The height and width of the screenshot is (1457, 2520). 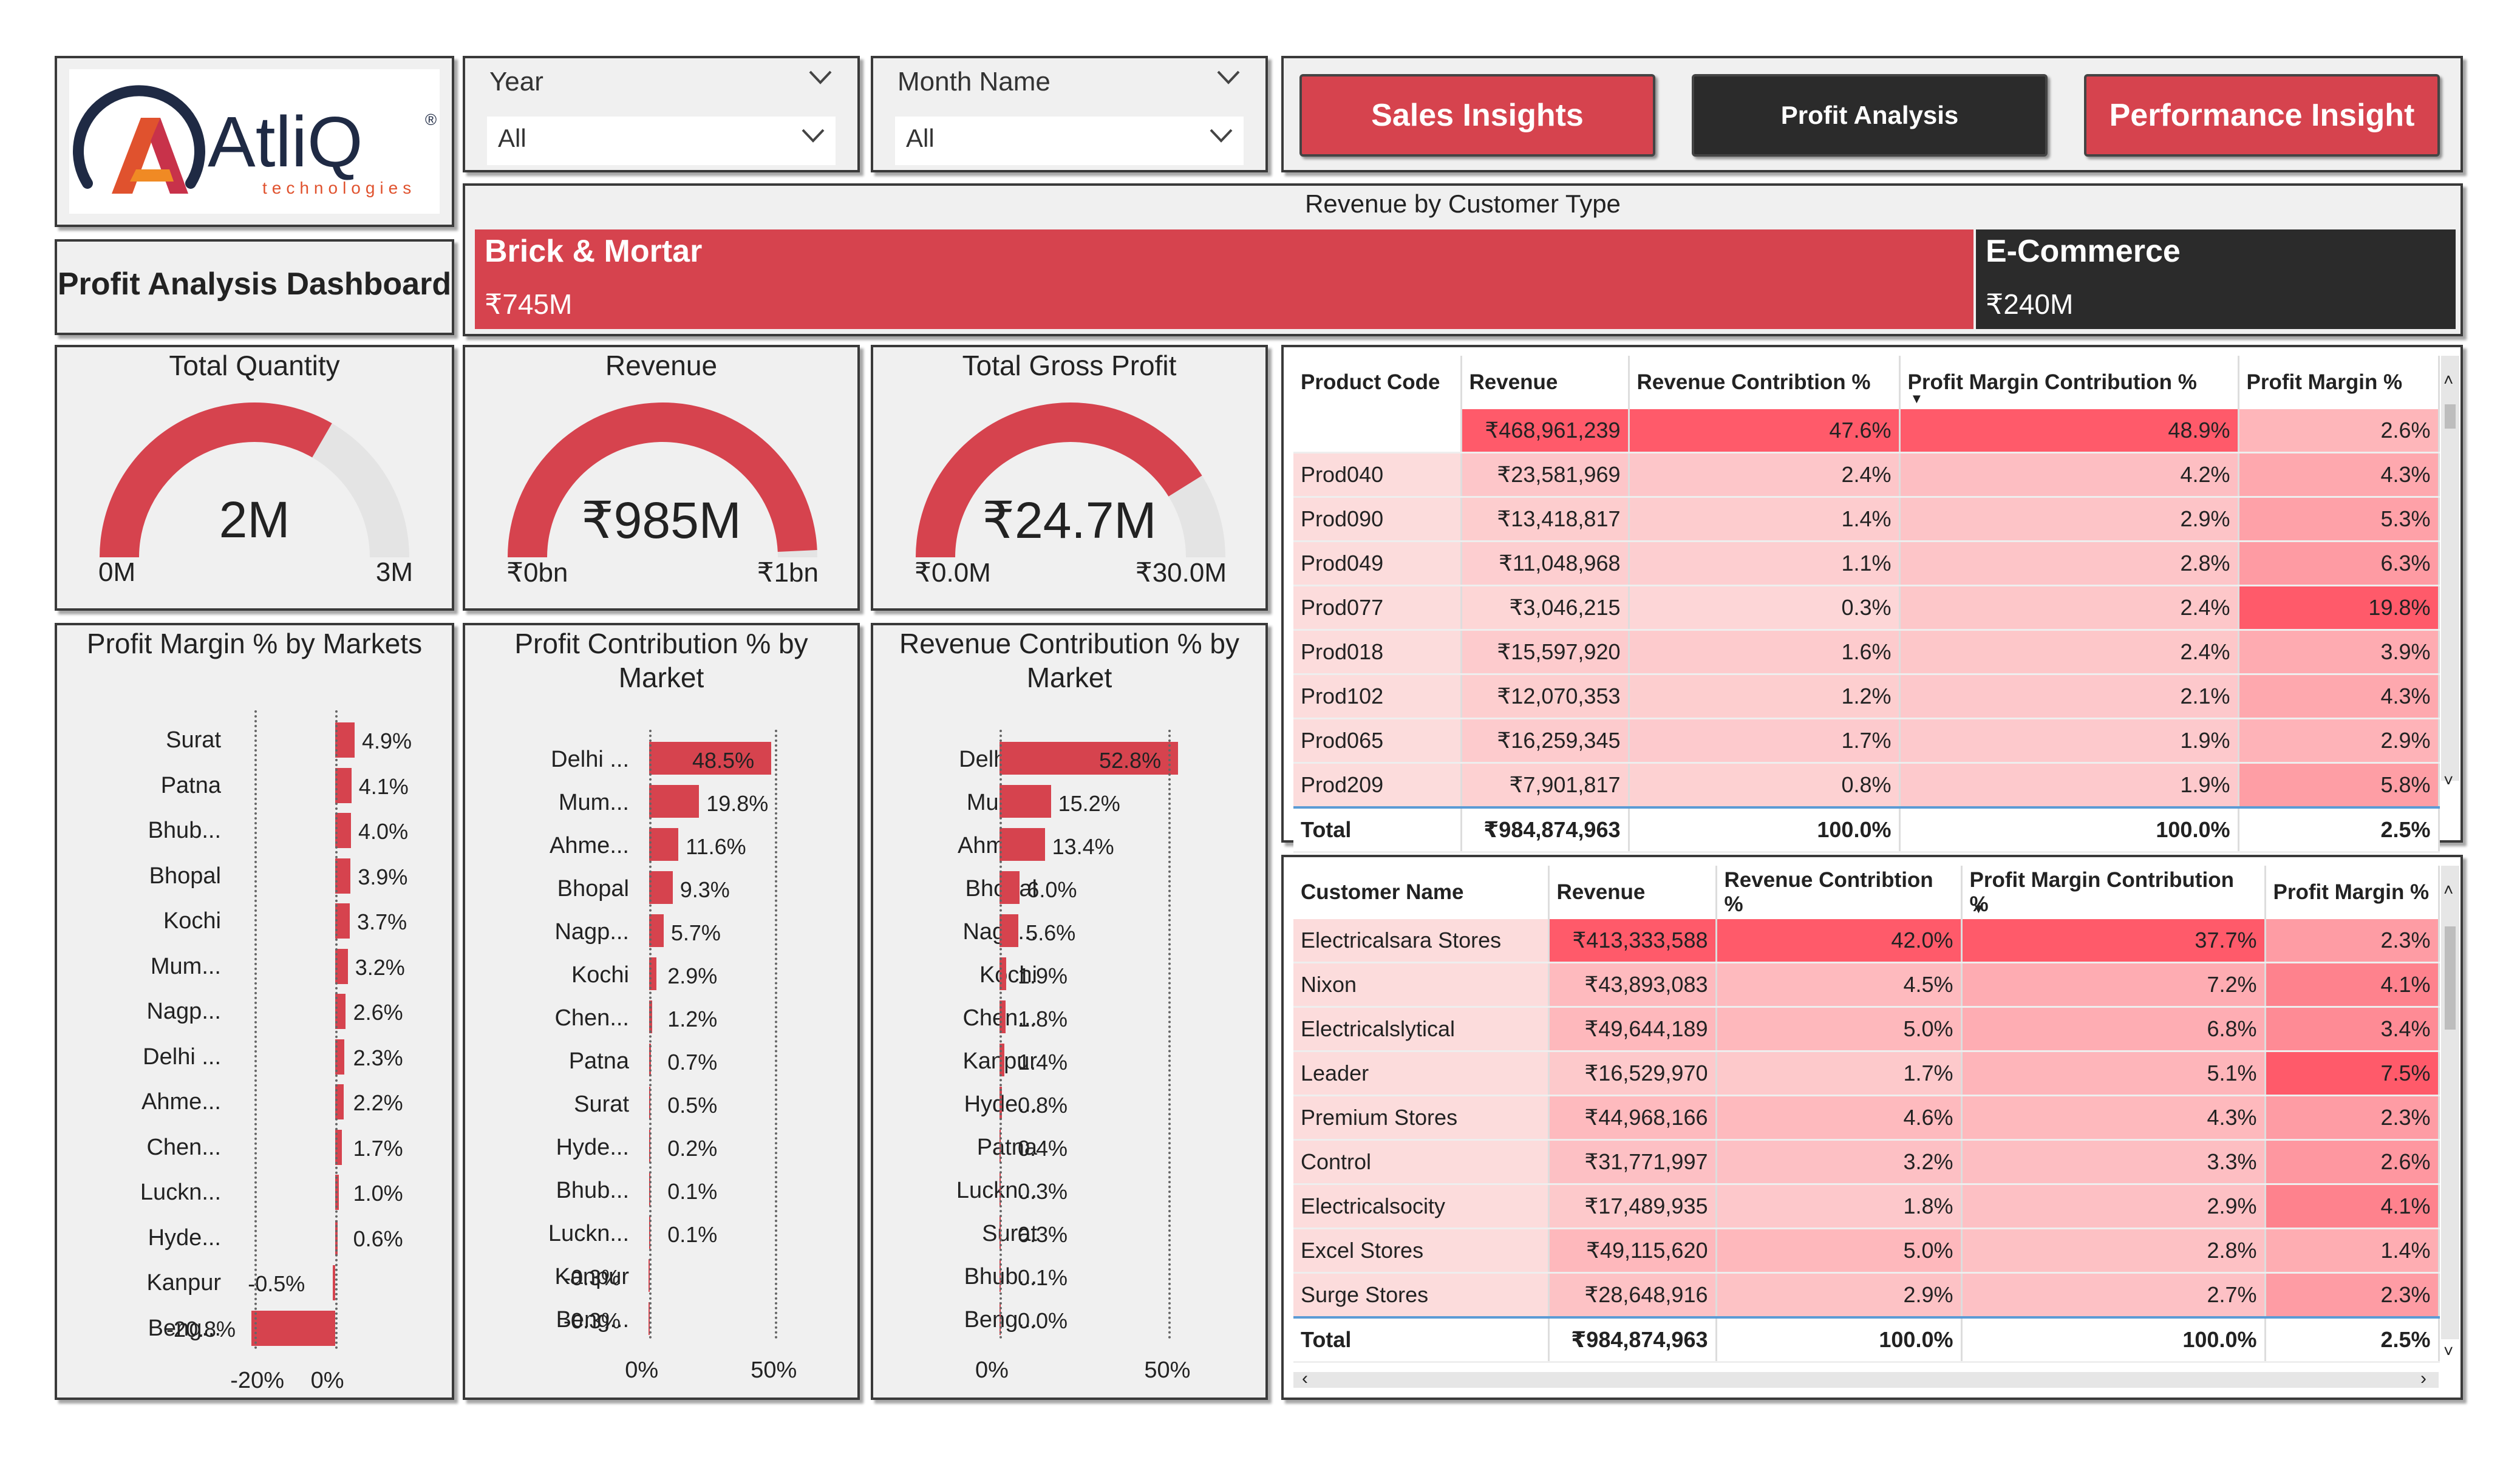 I want to click on table-row: Prod077 ₹3,046,215 0.3% 2.4% 19.8%, so click(x=1866, y=608).